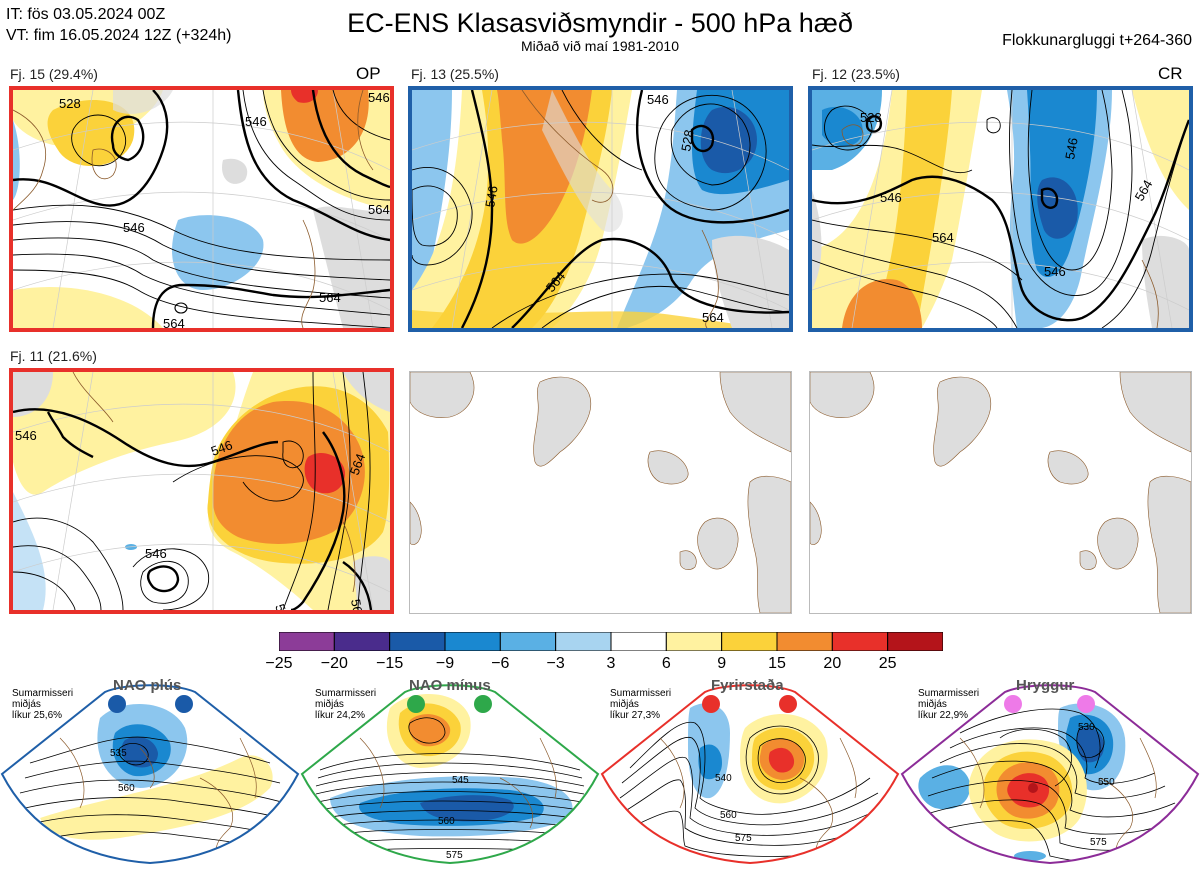  Describe the element at coordinates (641, 704) in the screenshot. I see `regime-info: Sumarmisseri miðjás líkur 27,3%` at that location.